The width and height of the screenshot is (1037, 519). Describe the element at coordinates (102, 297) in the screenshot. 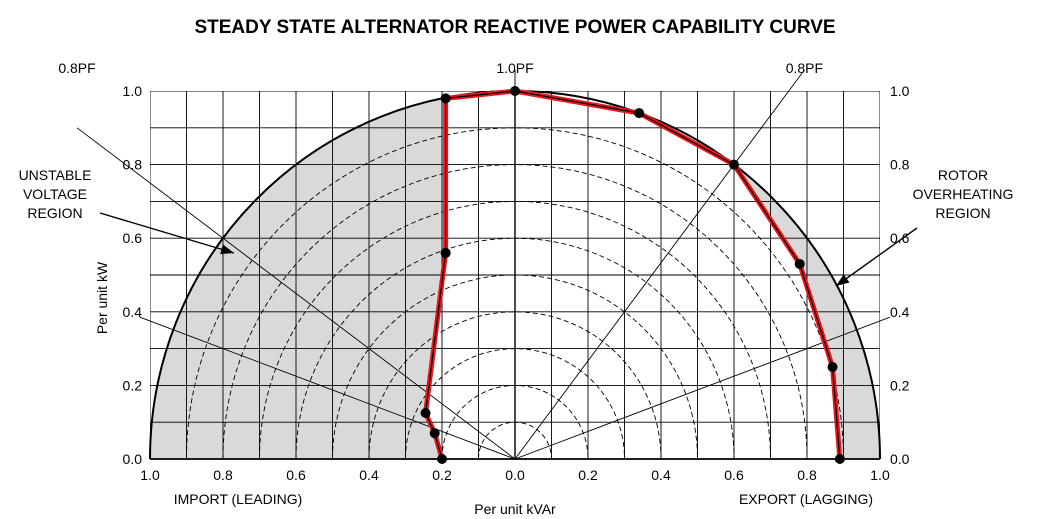

I see `y-axis-label: Per unit kW` at that location.